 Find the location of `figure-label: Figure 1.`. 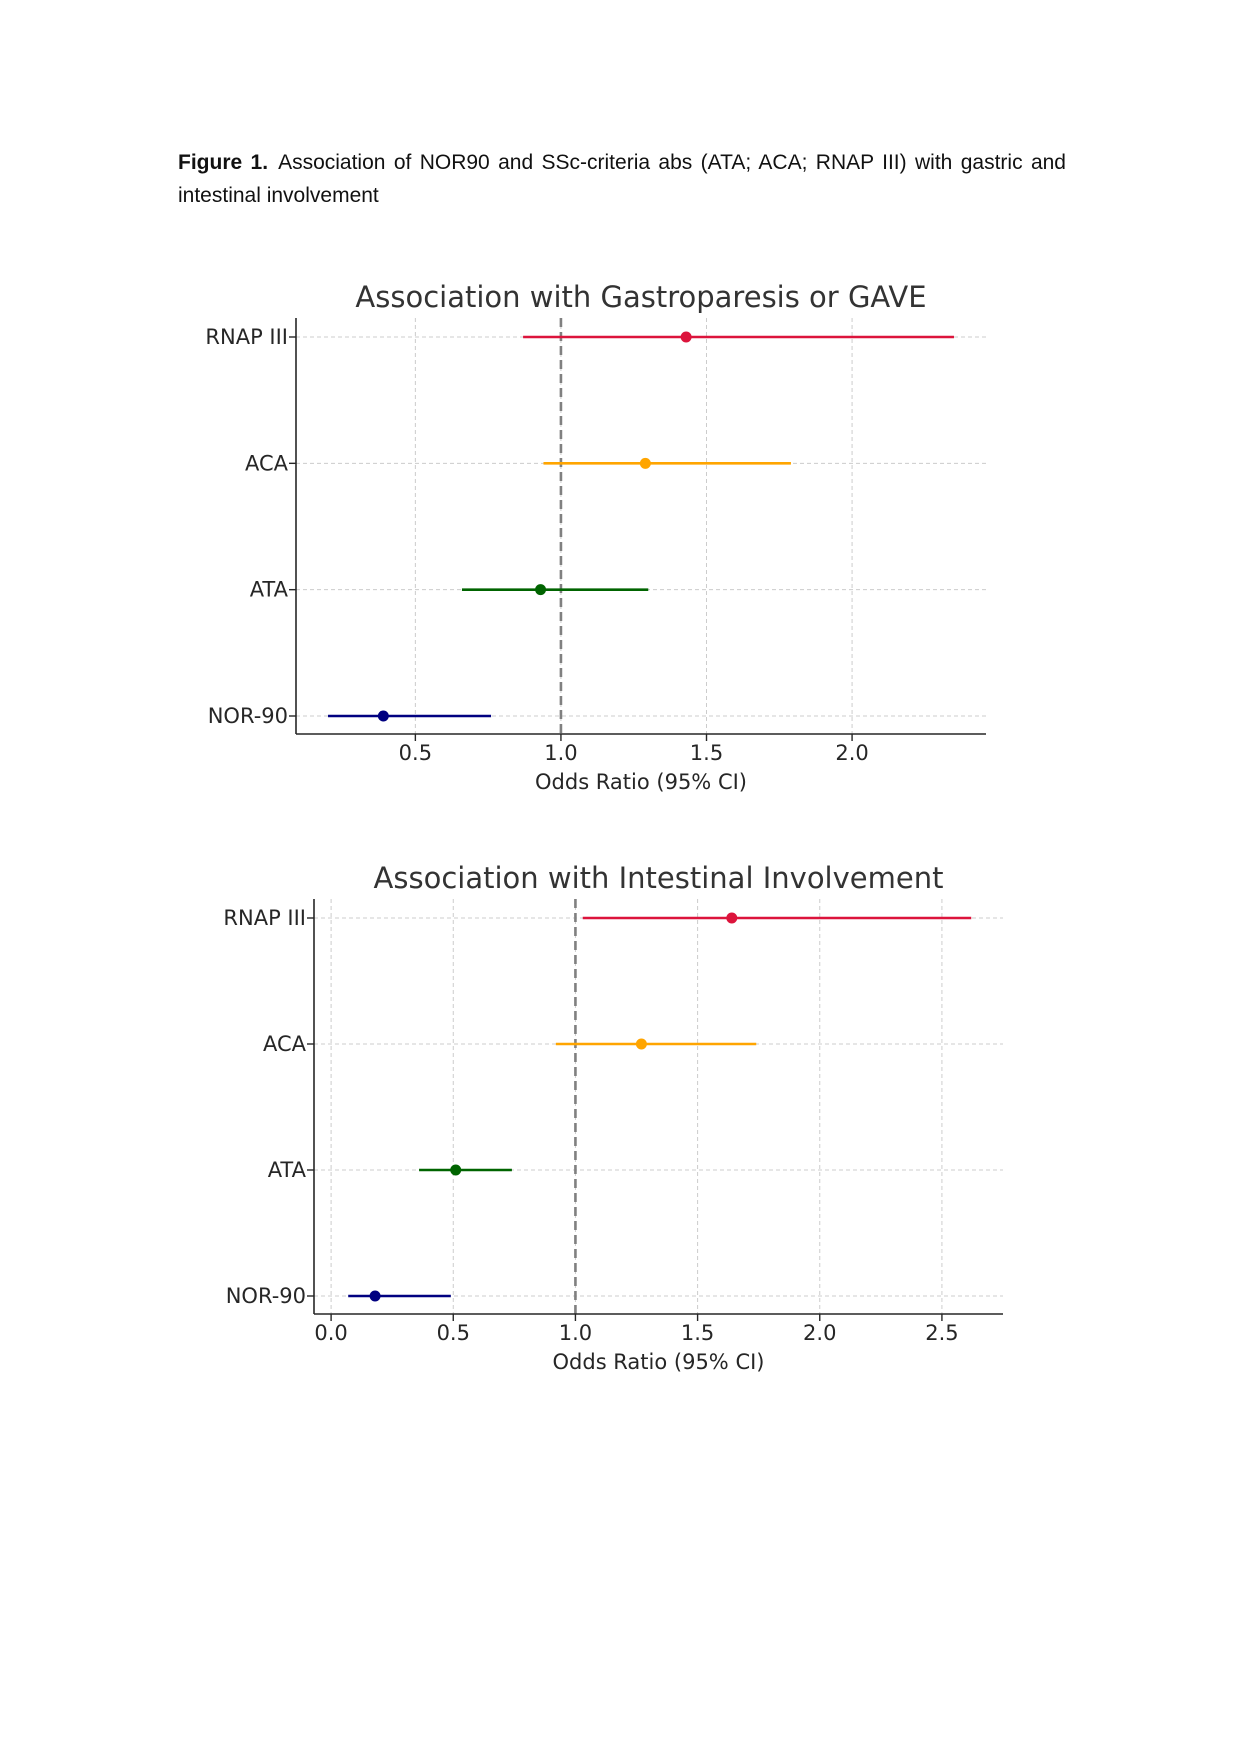

figure-label: Figure 1. is located at coordinates (223, 162).